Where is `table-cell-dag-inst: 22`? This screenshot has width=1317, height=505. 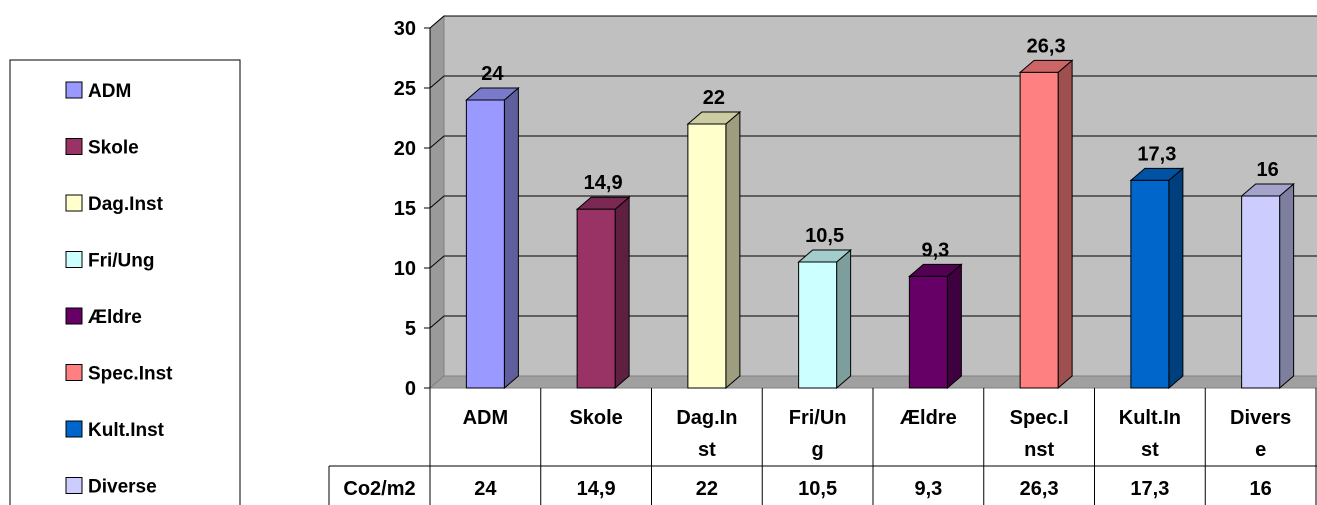
table-cell-dag-inst: 22 is located at coordinates (707, 489).